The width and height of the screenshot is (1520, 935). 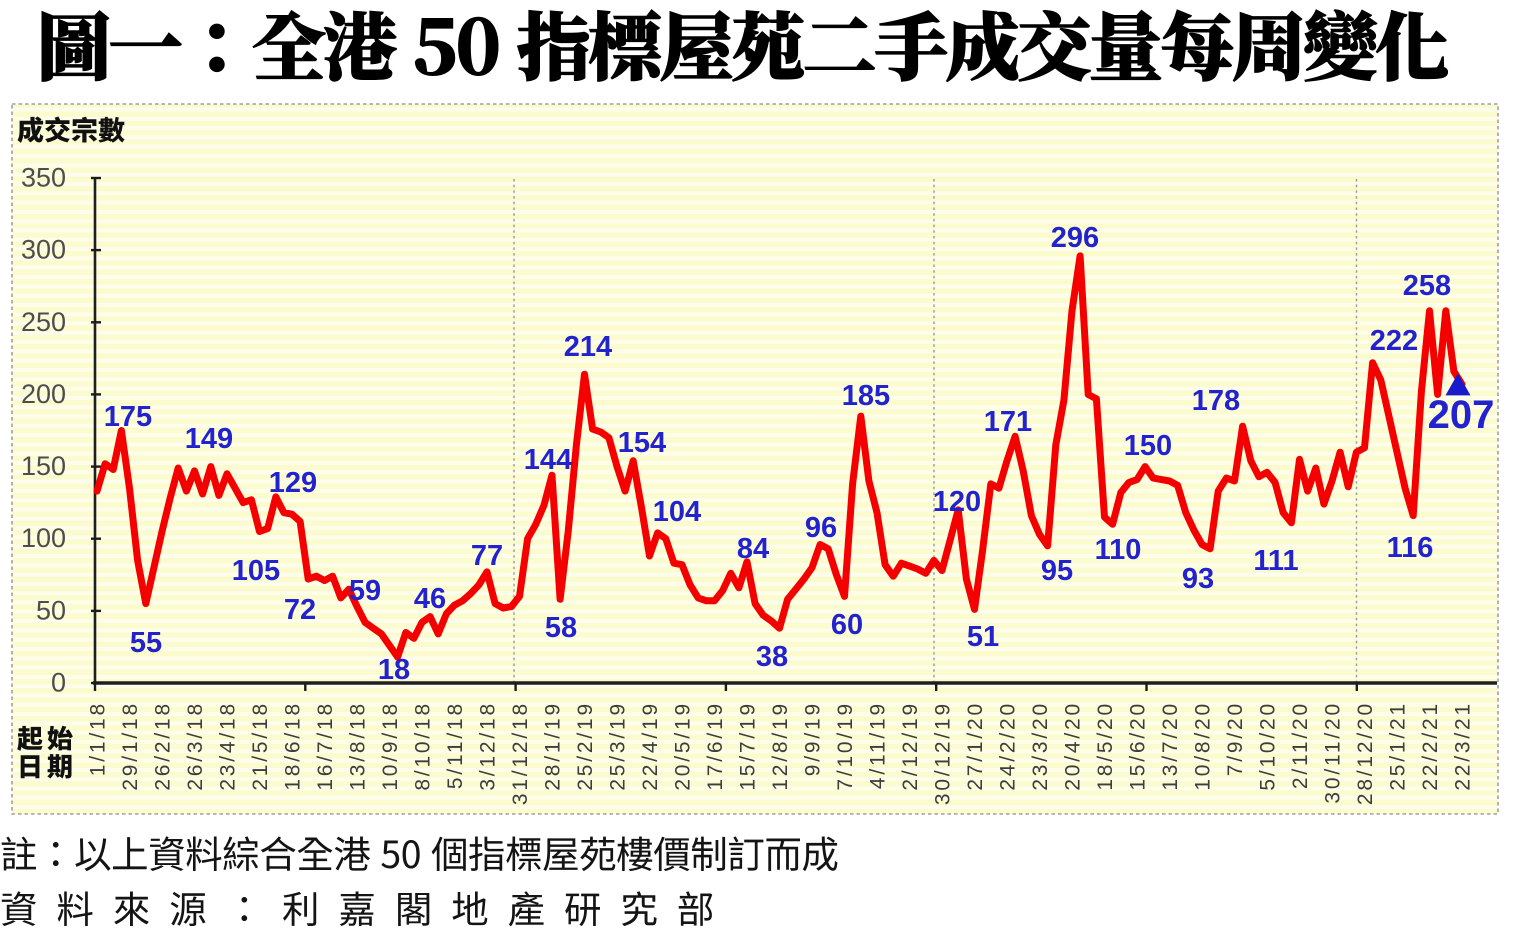 I want to click on svg-text: 178, so click(x=1216, y=401).